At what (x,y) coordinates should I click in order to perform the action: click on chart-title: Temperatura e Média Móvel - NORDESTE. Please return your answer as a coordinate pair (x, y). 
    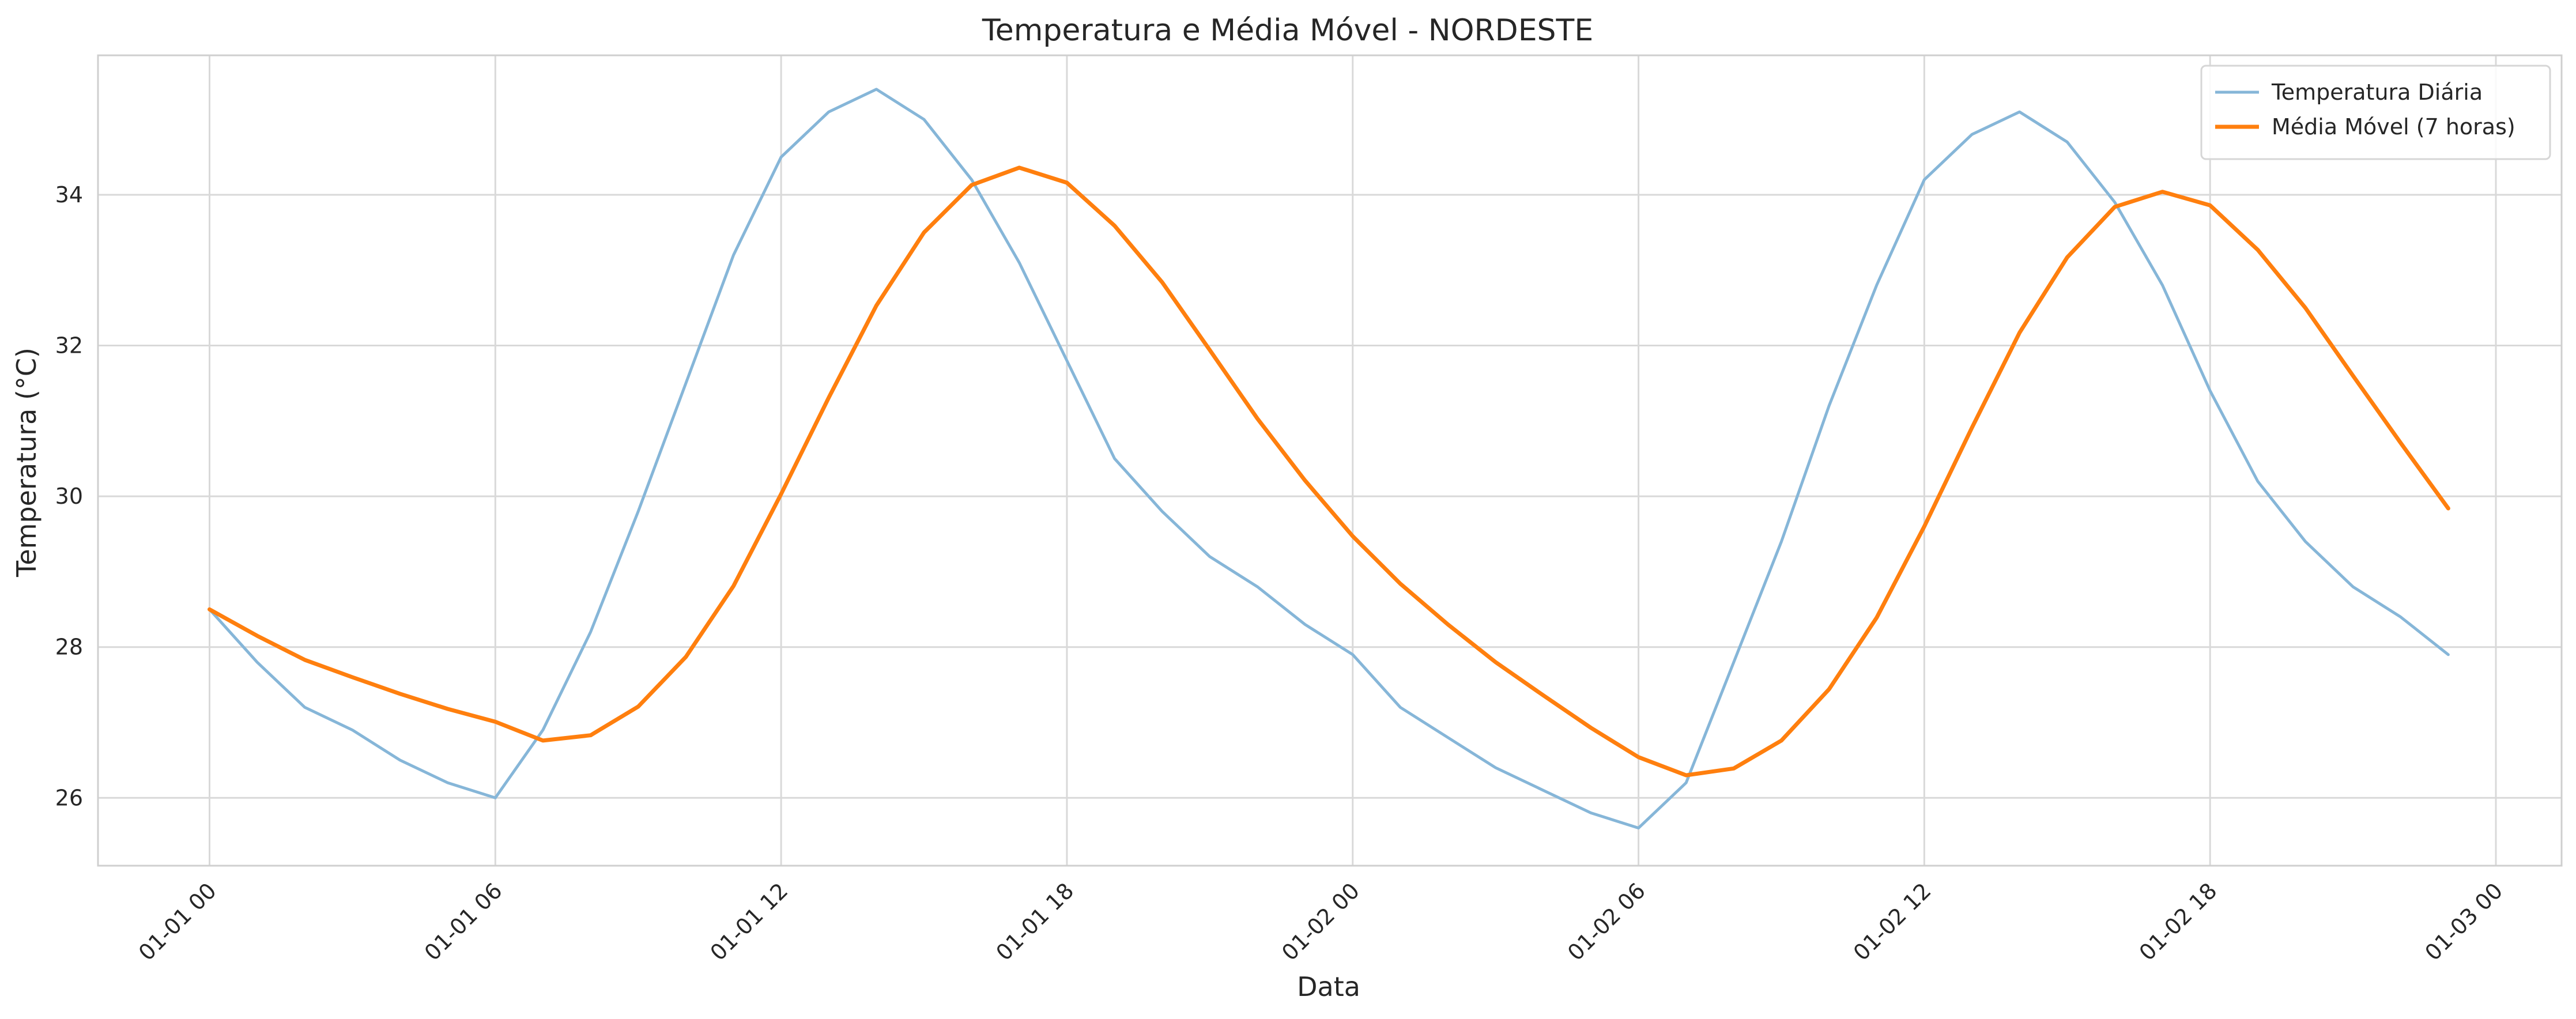
    Looking at the image, I should click on (1287, 30).